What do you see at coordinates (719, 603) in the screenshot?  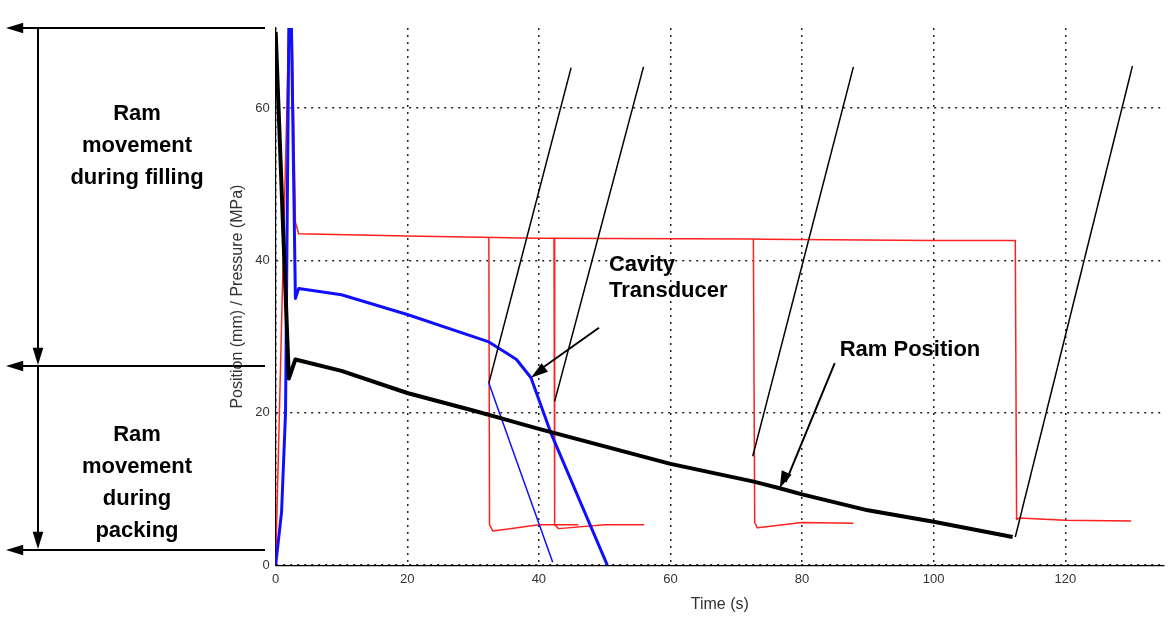 I see `x-axis-title: Time (s)` at bounding box center [719, 603].